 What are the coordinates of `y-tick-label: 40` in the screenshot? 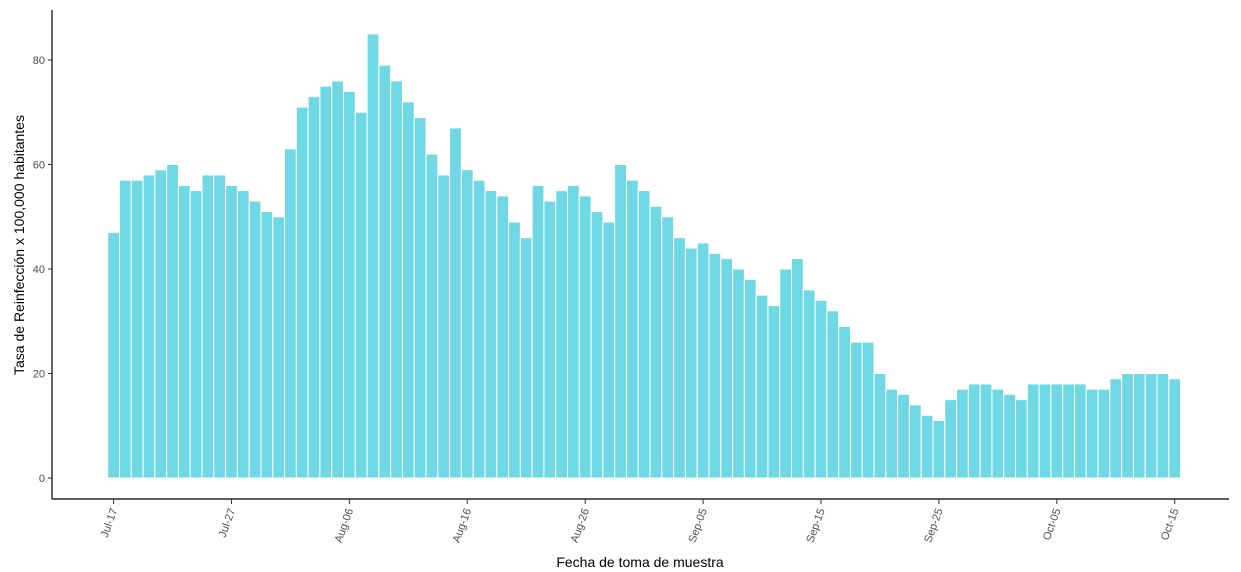 It's located at (39, 270).